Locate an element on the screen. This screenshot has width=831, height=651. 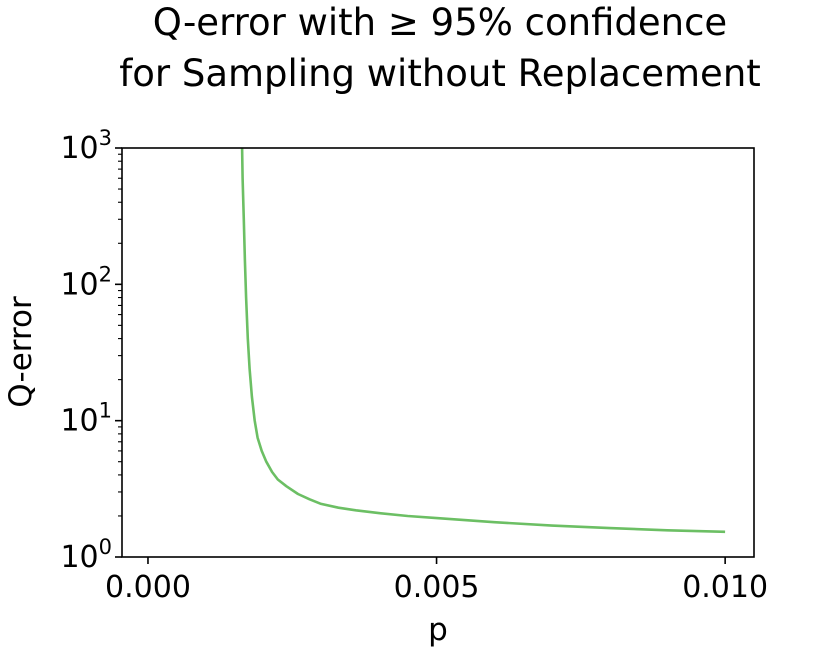
y-tick-label-exp-0: 0 is located at coordinates (105, 547).